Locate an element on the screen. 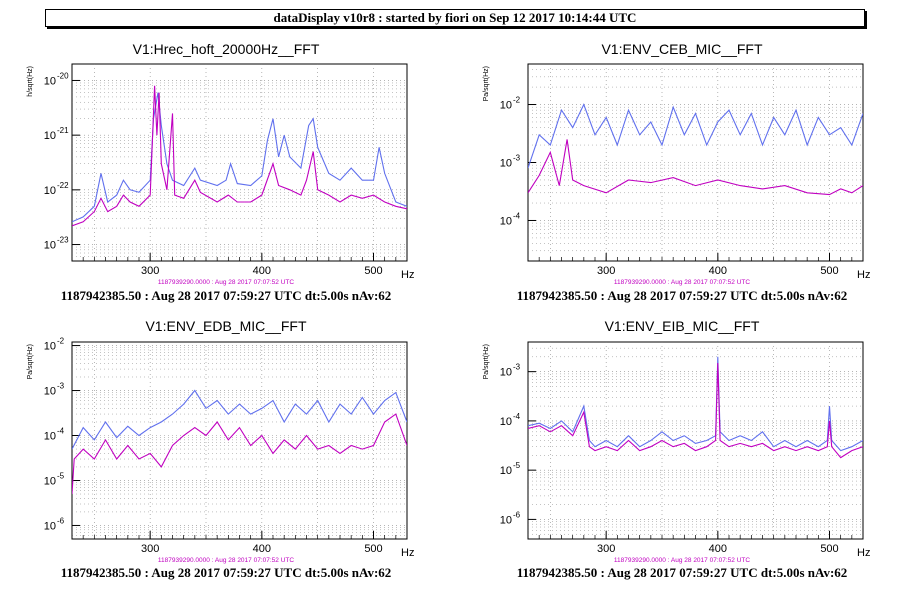 The width and height of the screenshot is (911, 590). chart-title: V1:ENV_CEB_MIC__FFT is located at coordinates (681, 49).